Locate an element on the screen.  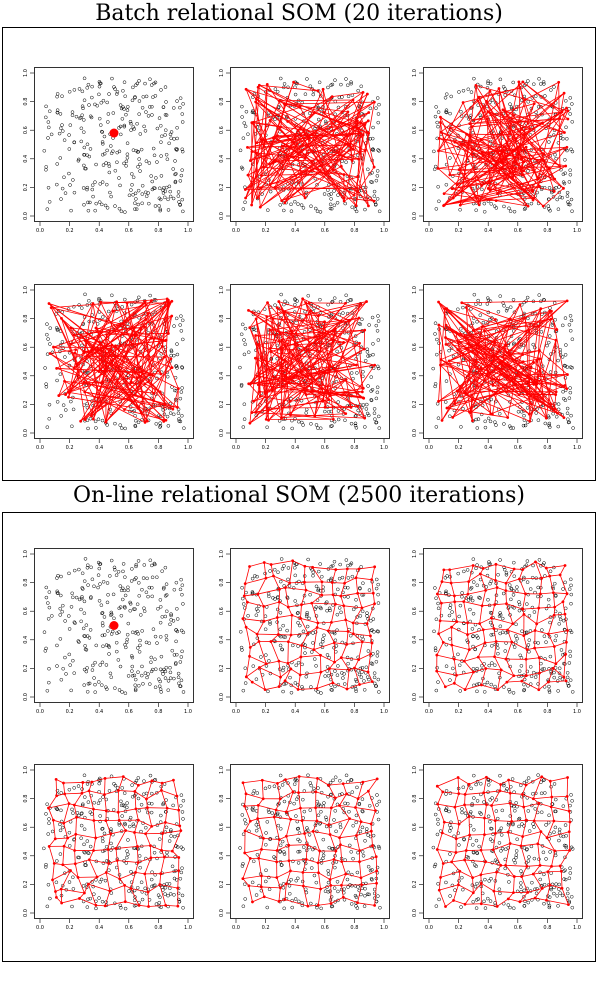
y-tick-label: 0.6 is located at coordinates (415, 347).